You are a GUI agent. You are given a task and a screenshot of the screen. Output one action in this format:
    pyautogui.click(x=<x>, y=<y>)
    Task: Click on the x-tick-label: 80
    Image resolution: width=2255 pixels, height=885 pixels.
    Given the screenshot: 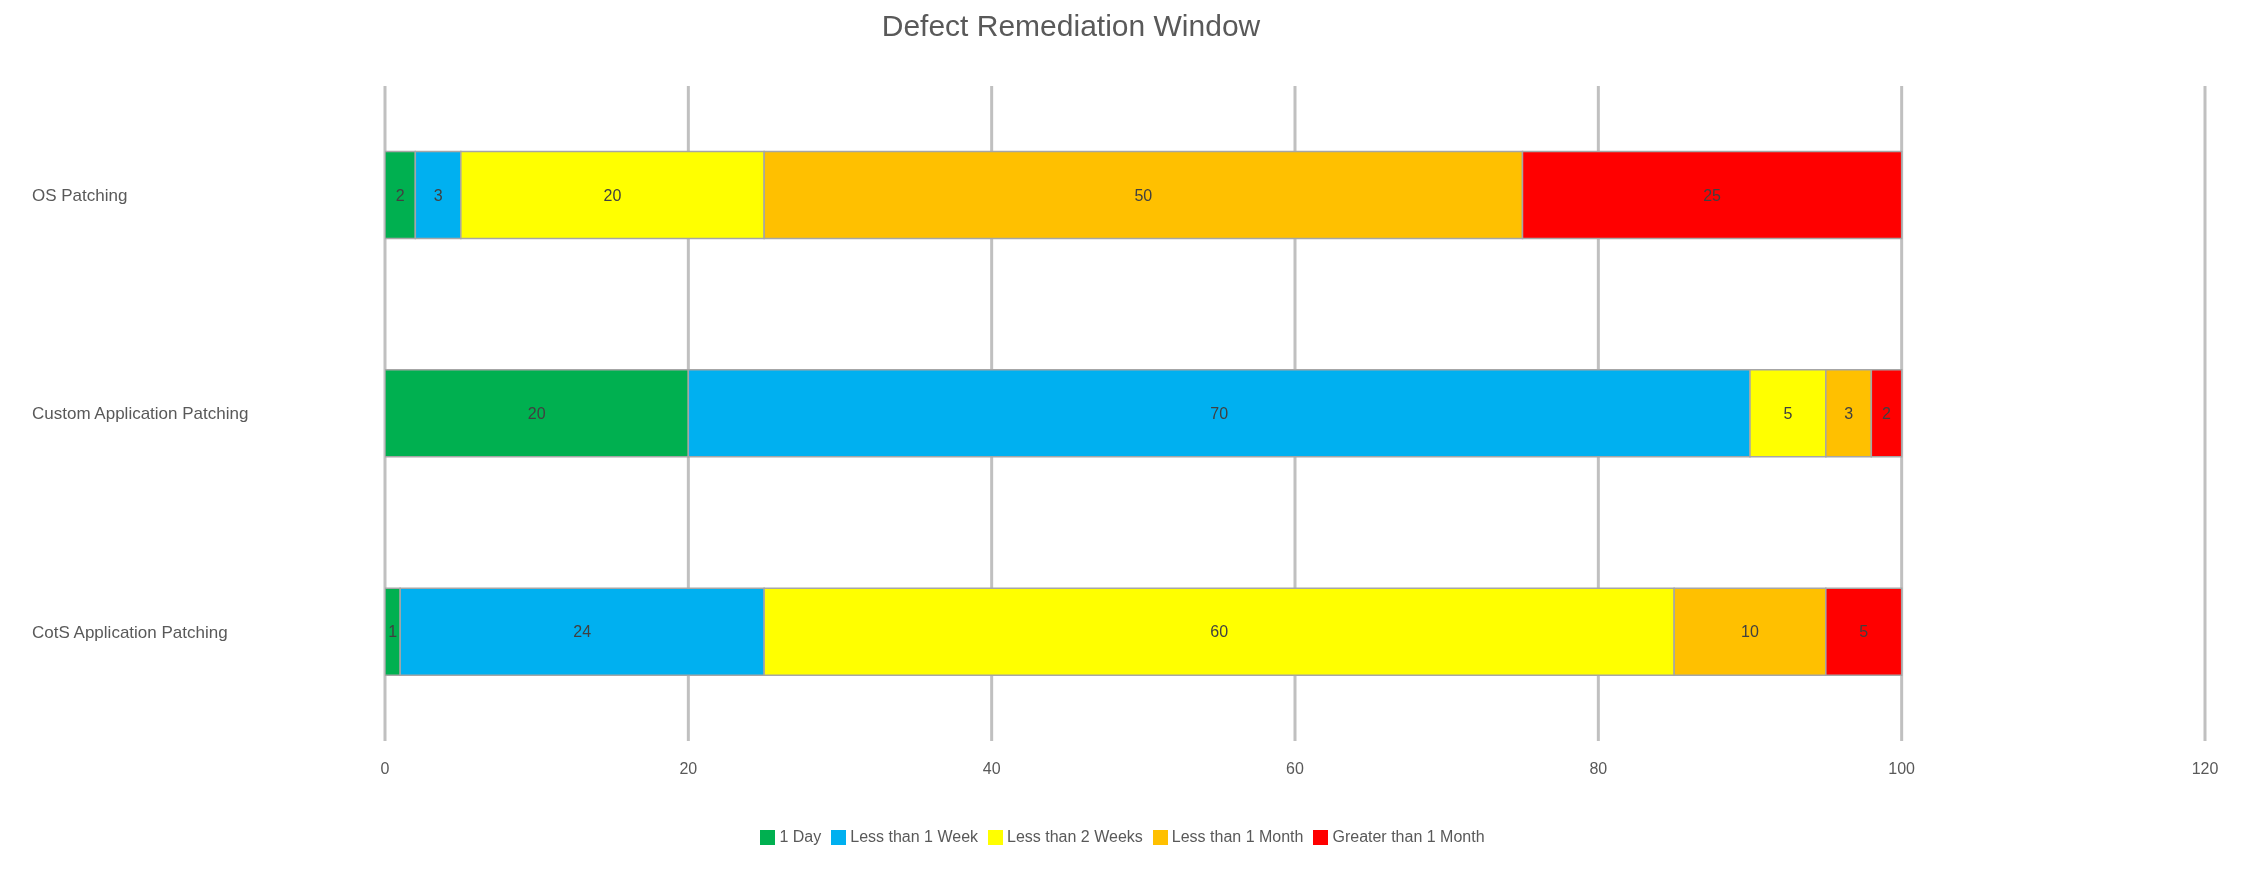 What is the action you would take?
    pyautogui.click(x=1598, y=769)
    